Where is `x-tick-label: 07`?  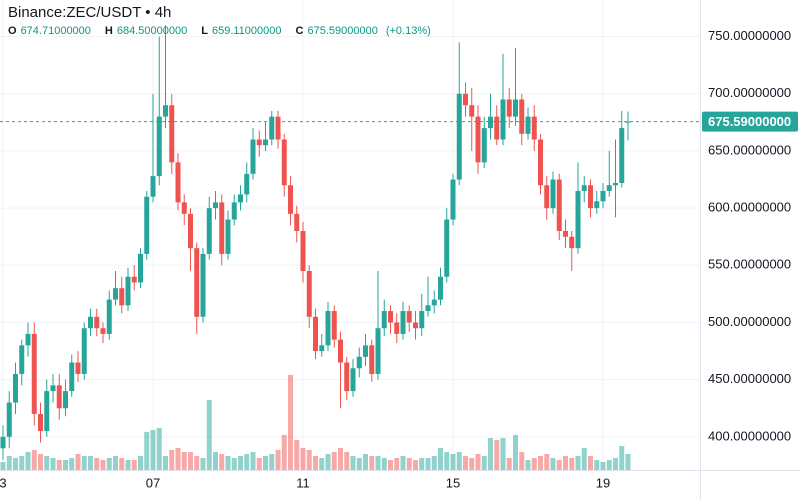 x-tick-label: 07 is located at coordinates (153, 482).